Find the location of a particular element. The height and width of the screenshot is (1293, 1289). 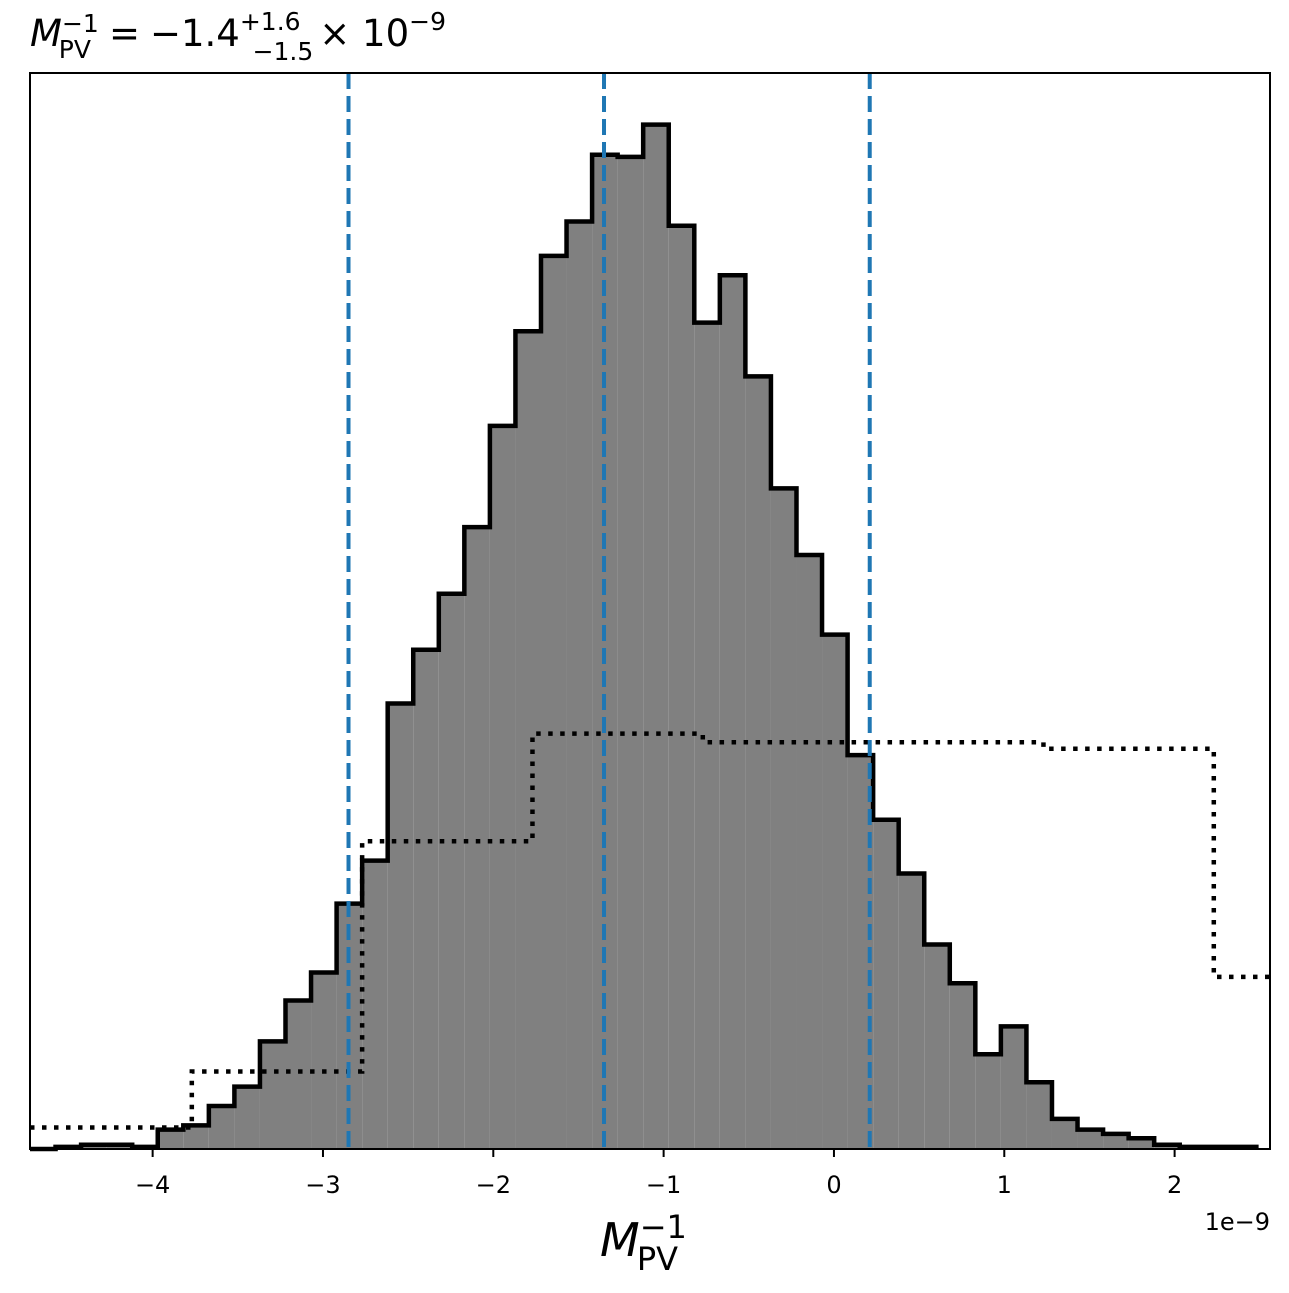

x-tick-label: −1 is located at coordinates (663, 1185).